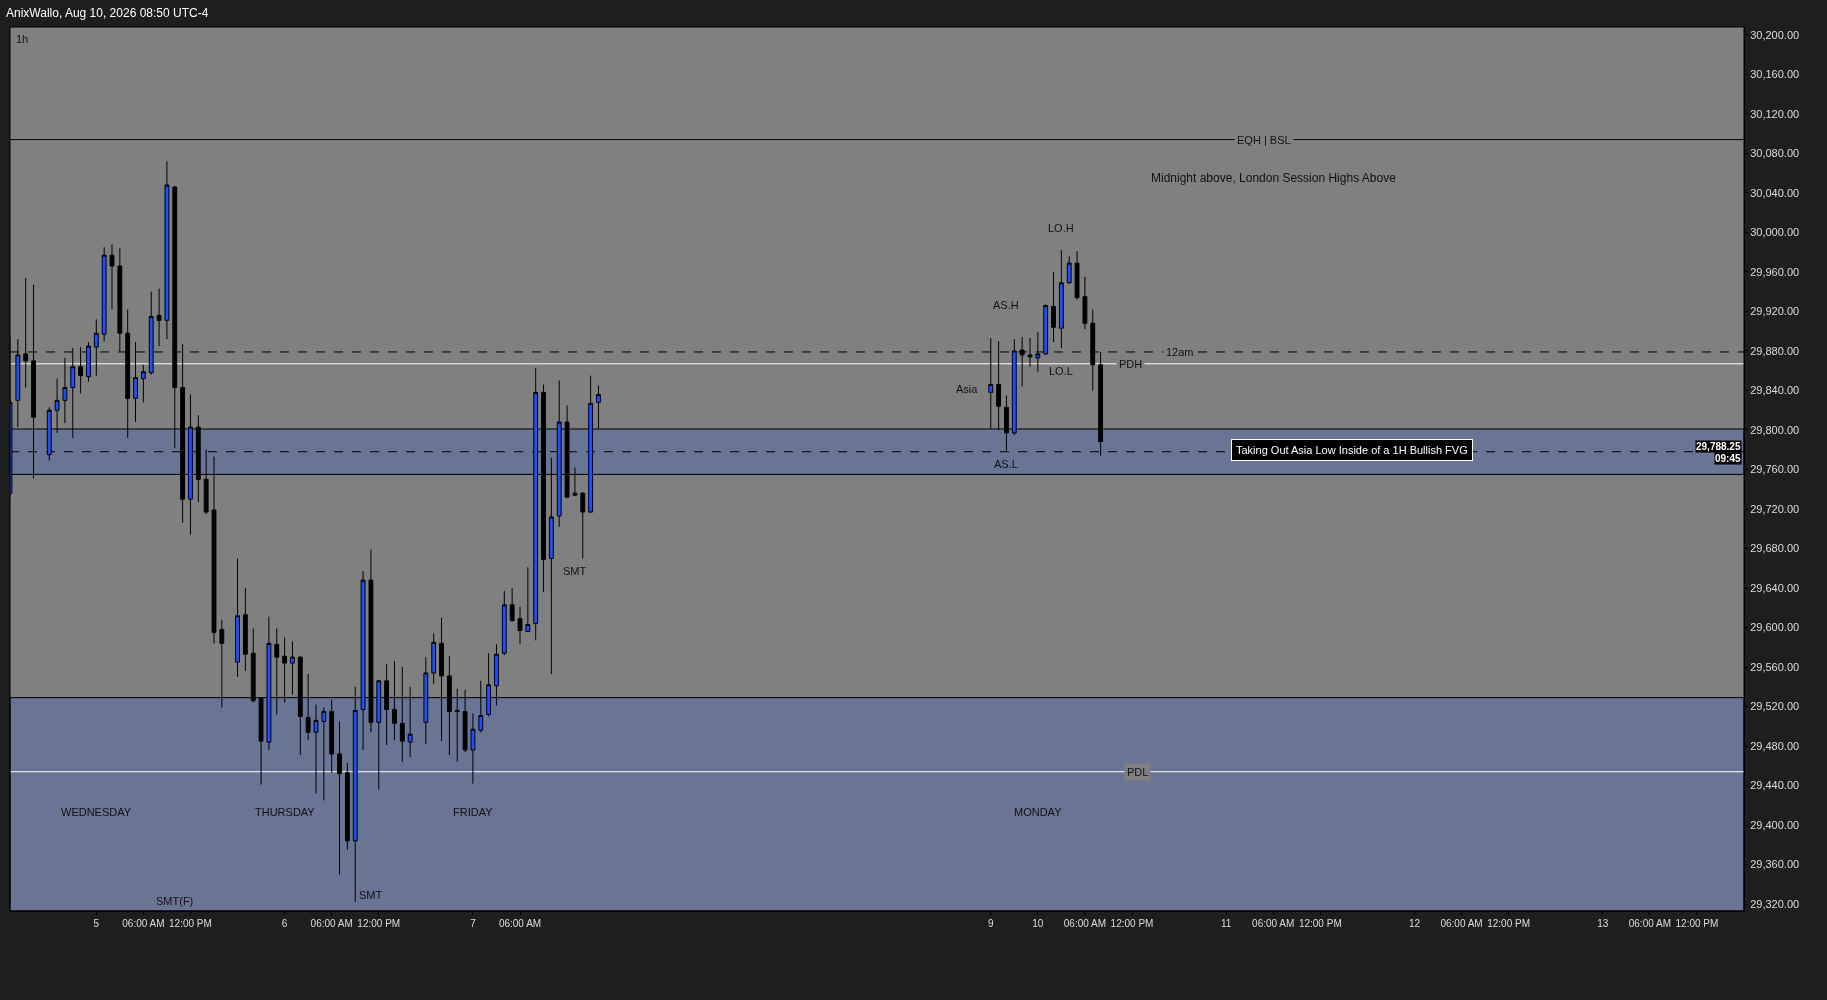 The image size is (1827, 1000). Describe the element at coordinates (1038, 923) in the screenshot. I see `x-tick-label: 10` at that location.